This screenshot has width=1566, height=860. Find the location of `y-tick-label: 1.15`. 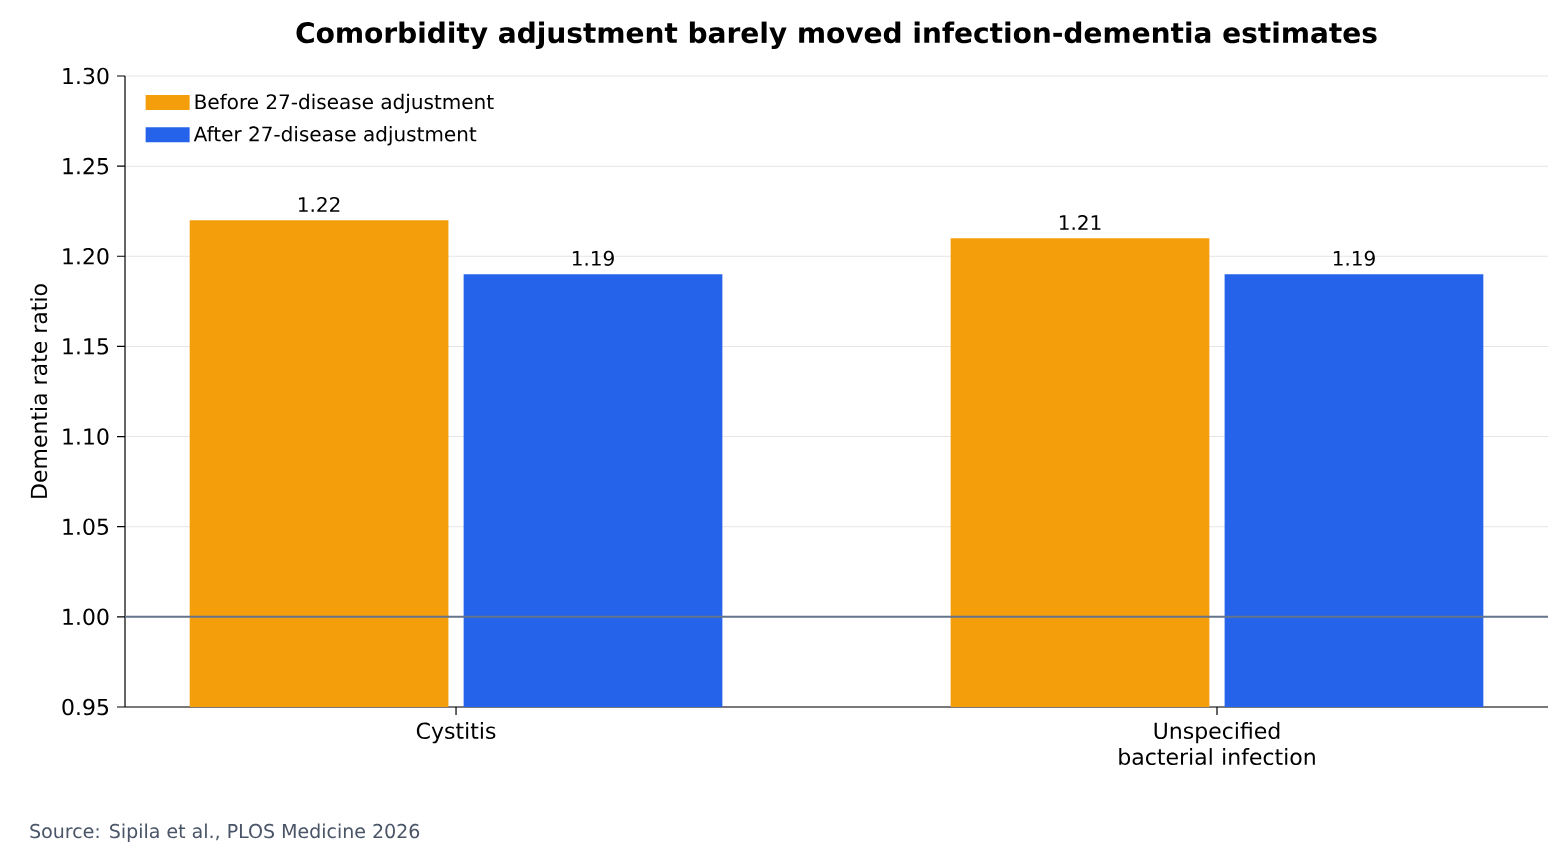

y-tick-label: 1.15 is located at coordinates (86, 346).